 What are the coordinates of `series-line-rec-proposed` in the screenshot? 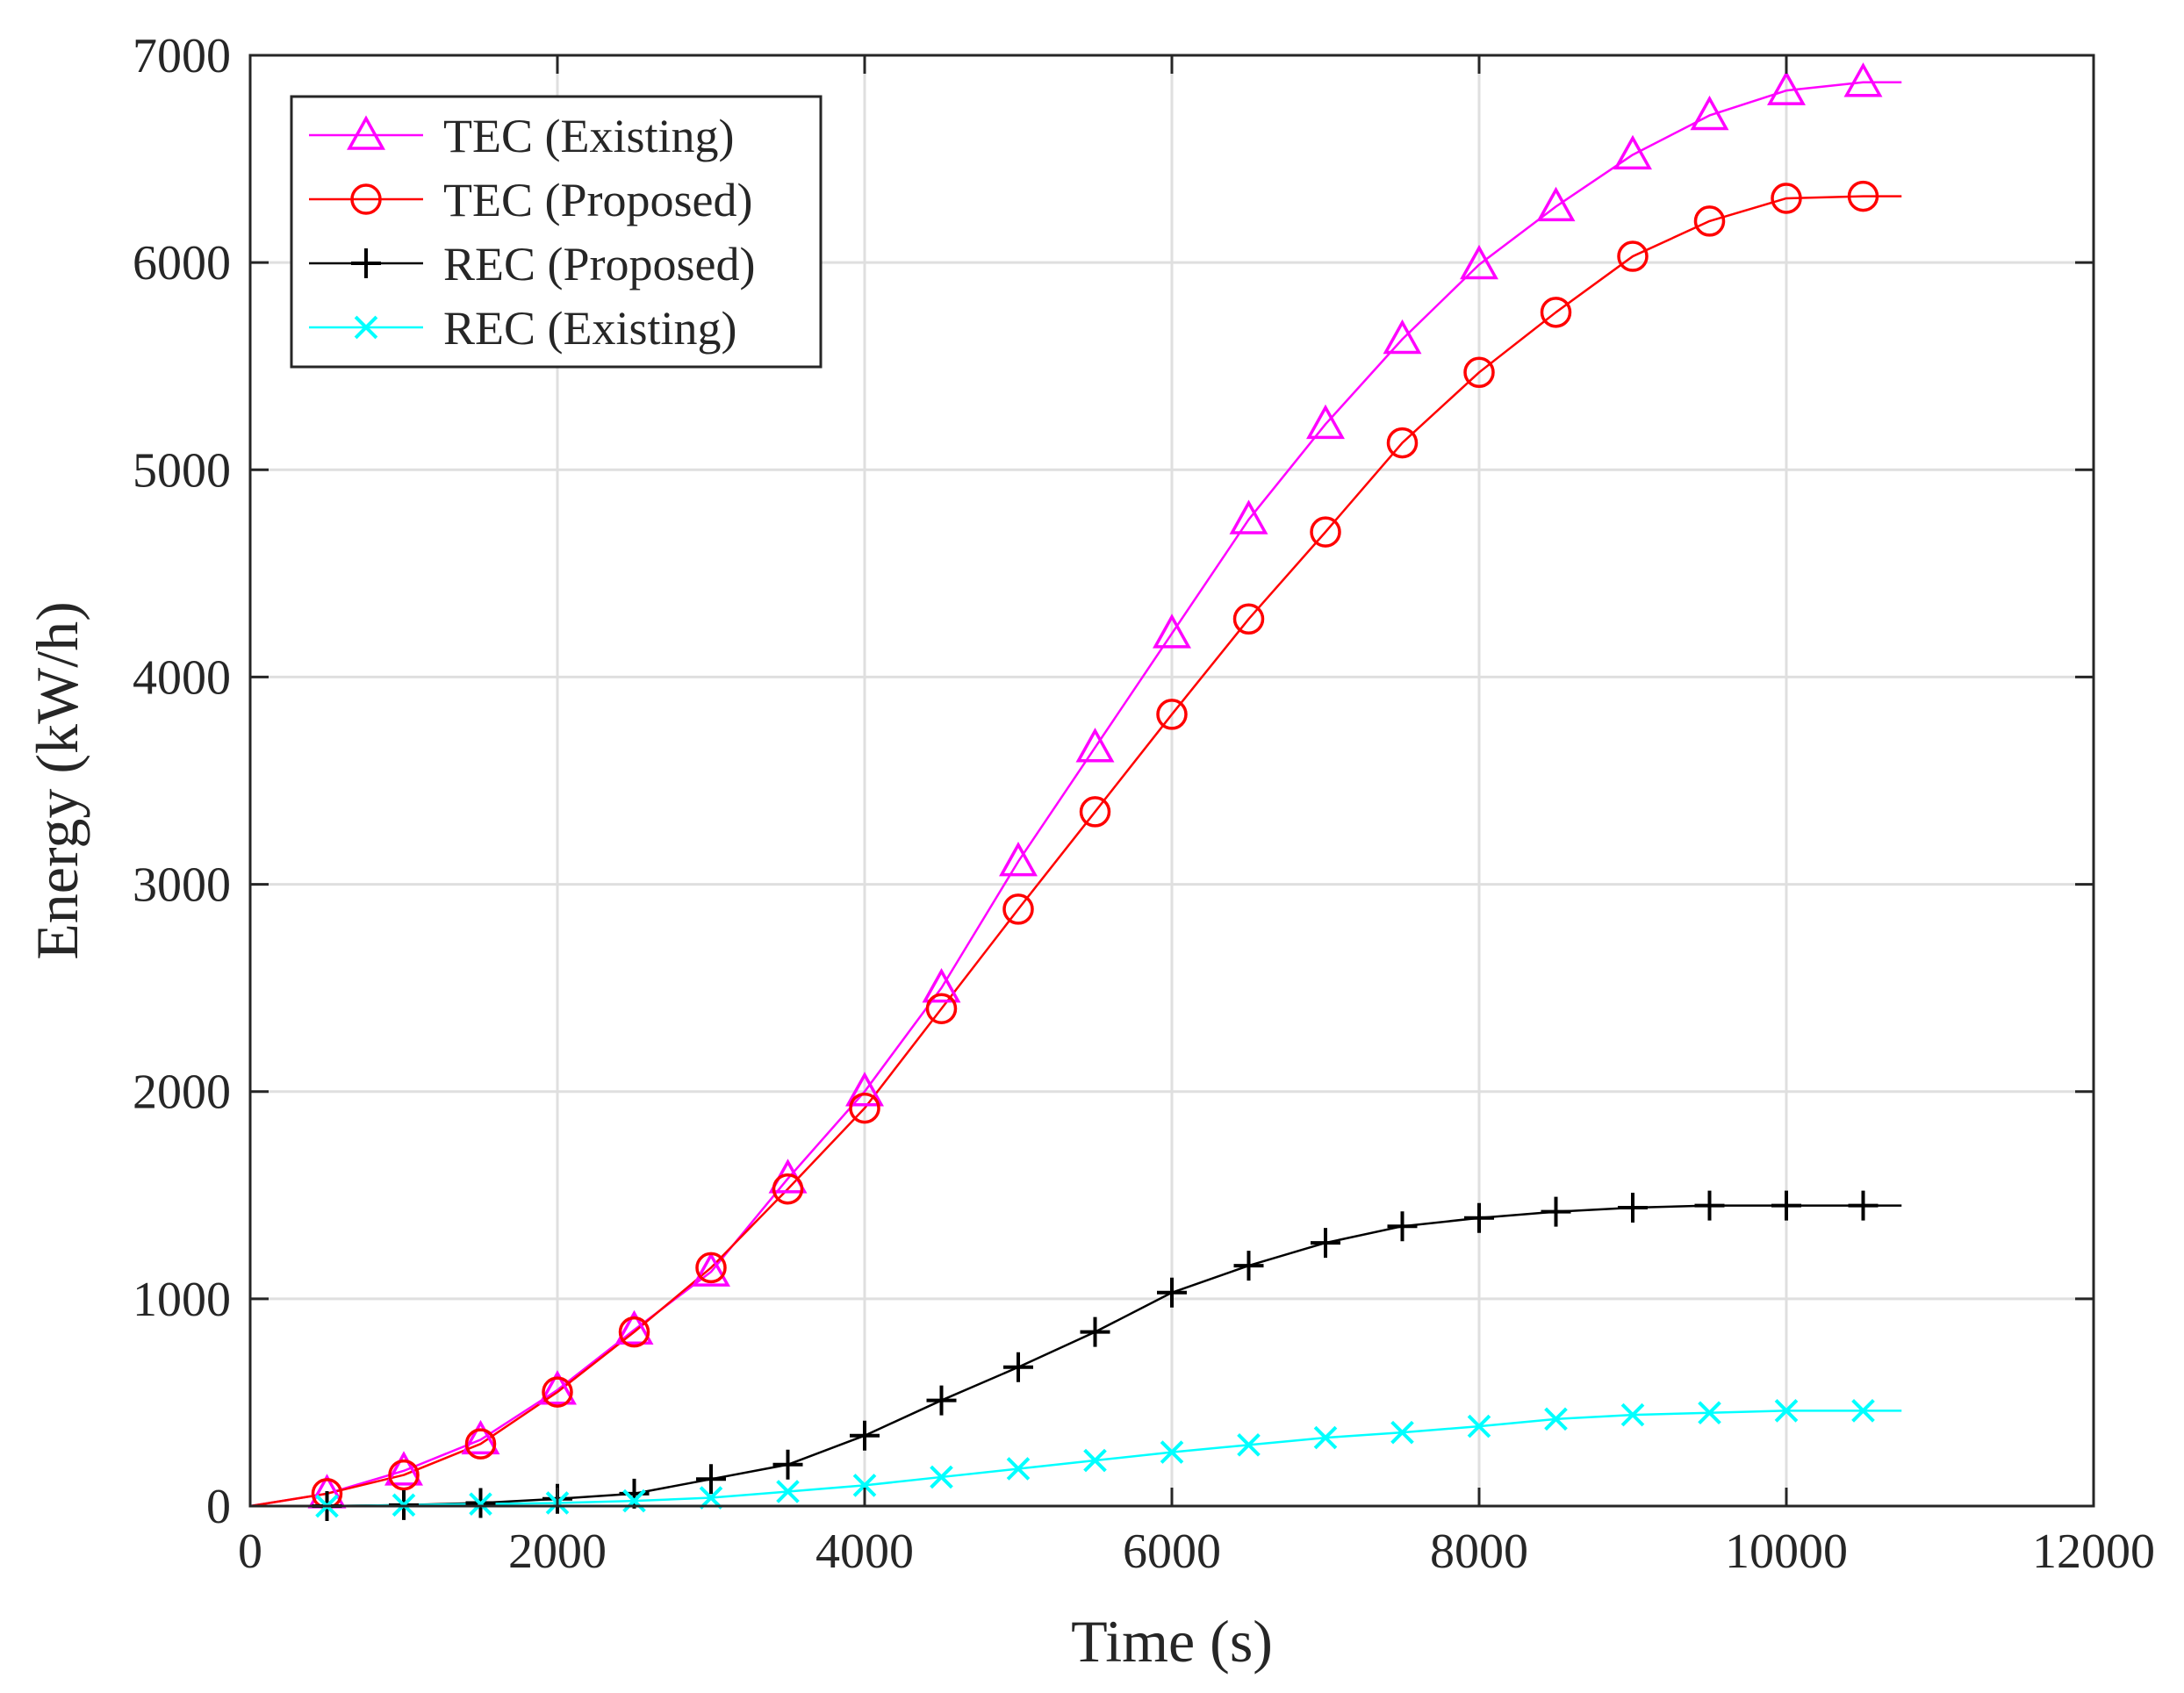 It's located at (1076, 1356).